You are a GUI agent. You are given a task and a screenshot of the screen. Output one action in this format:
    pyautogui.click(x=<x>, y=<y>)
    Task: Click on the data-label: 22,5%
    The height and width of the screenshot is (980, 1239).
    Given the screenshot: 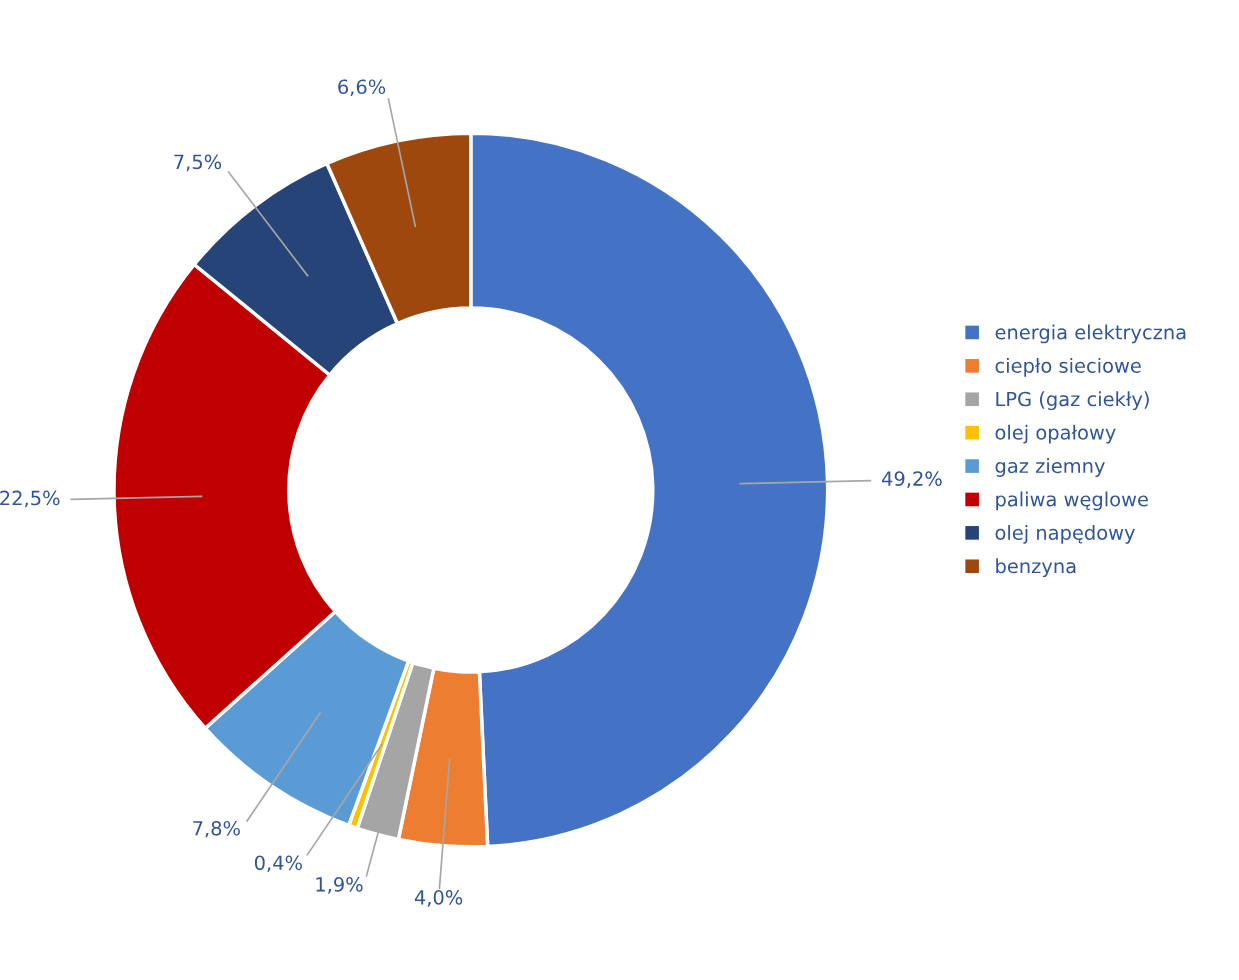 What is the action you would take?
    pyautogui.click(x=30, y=499)
    